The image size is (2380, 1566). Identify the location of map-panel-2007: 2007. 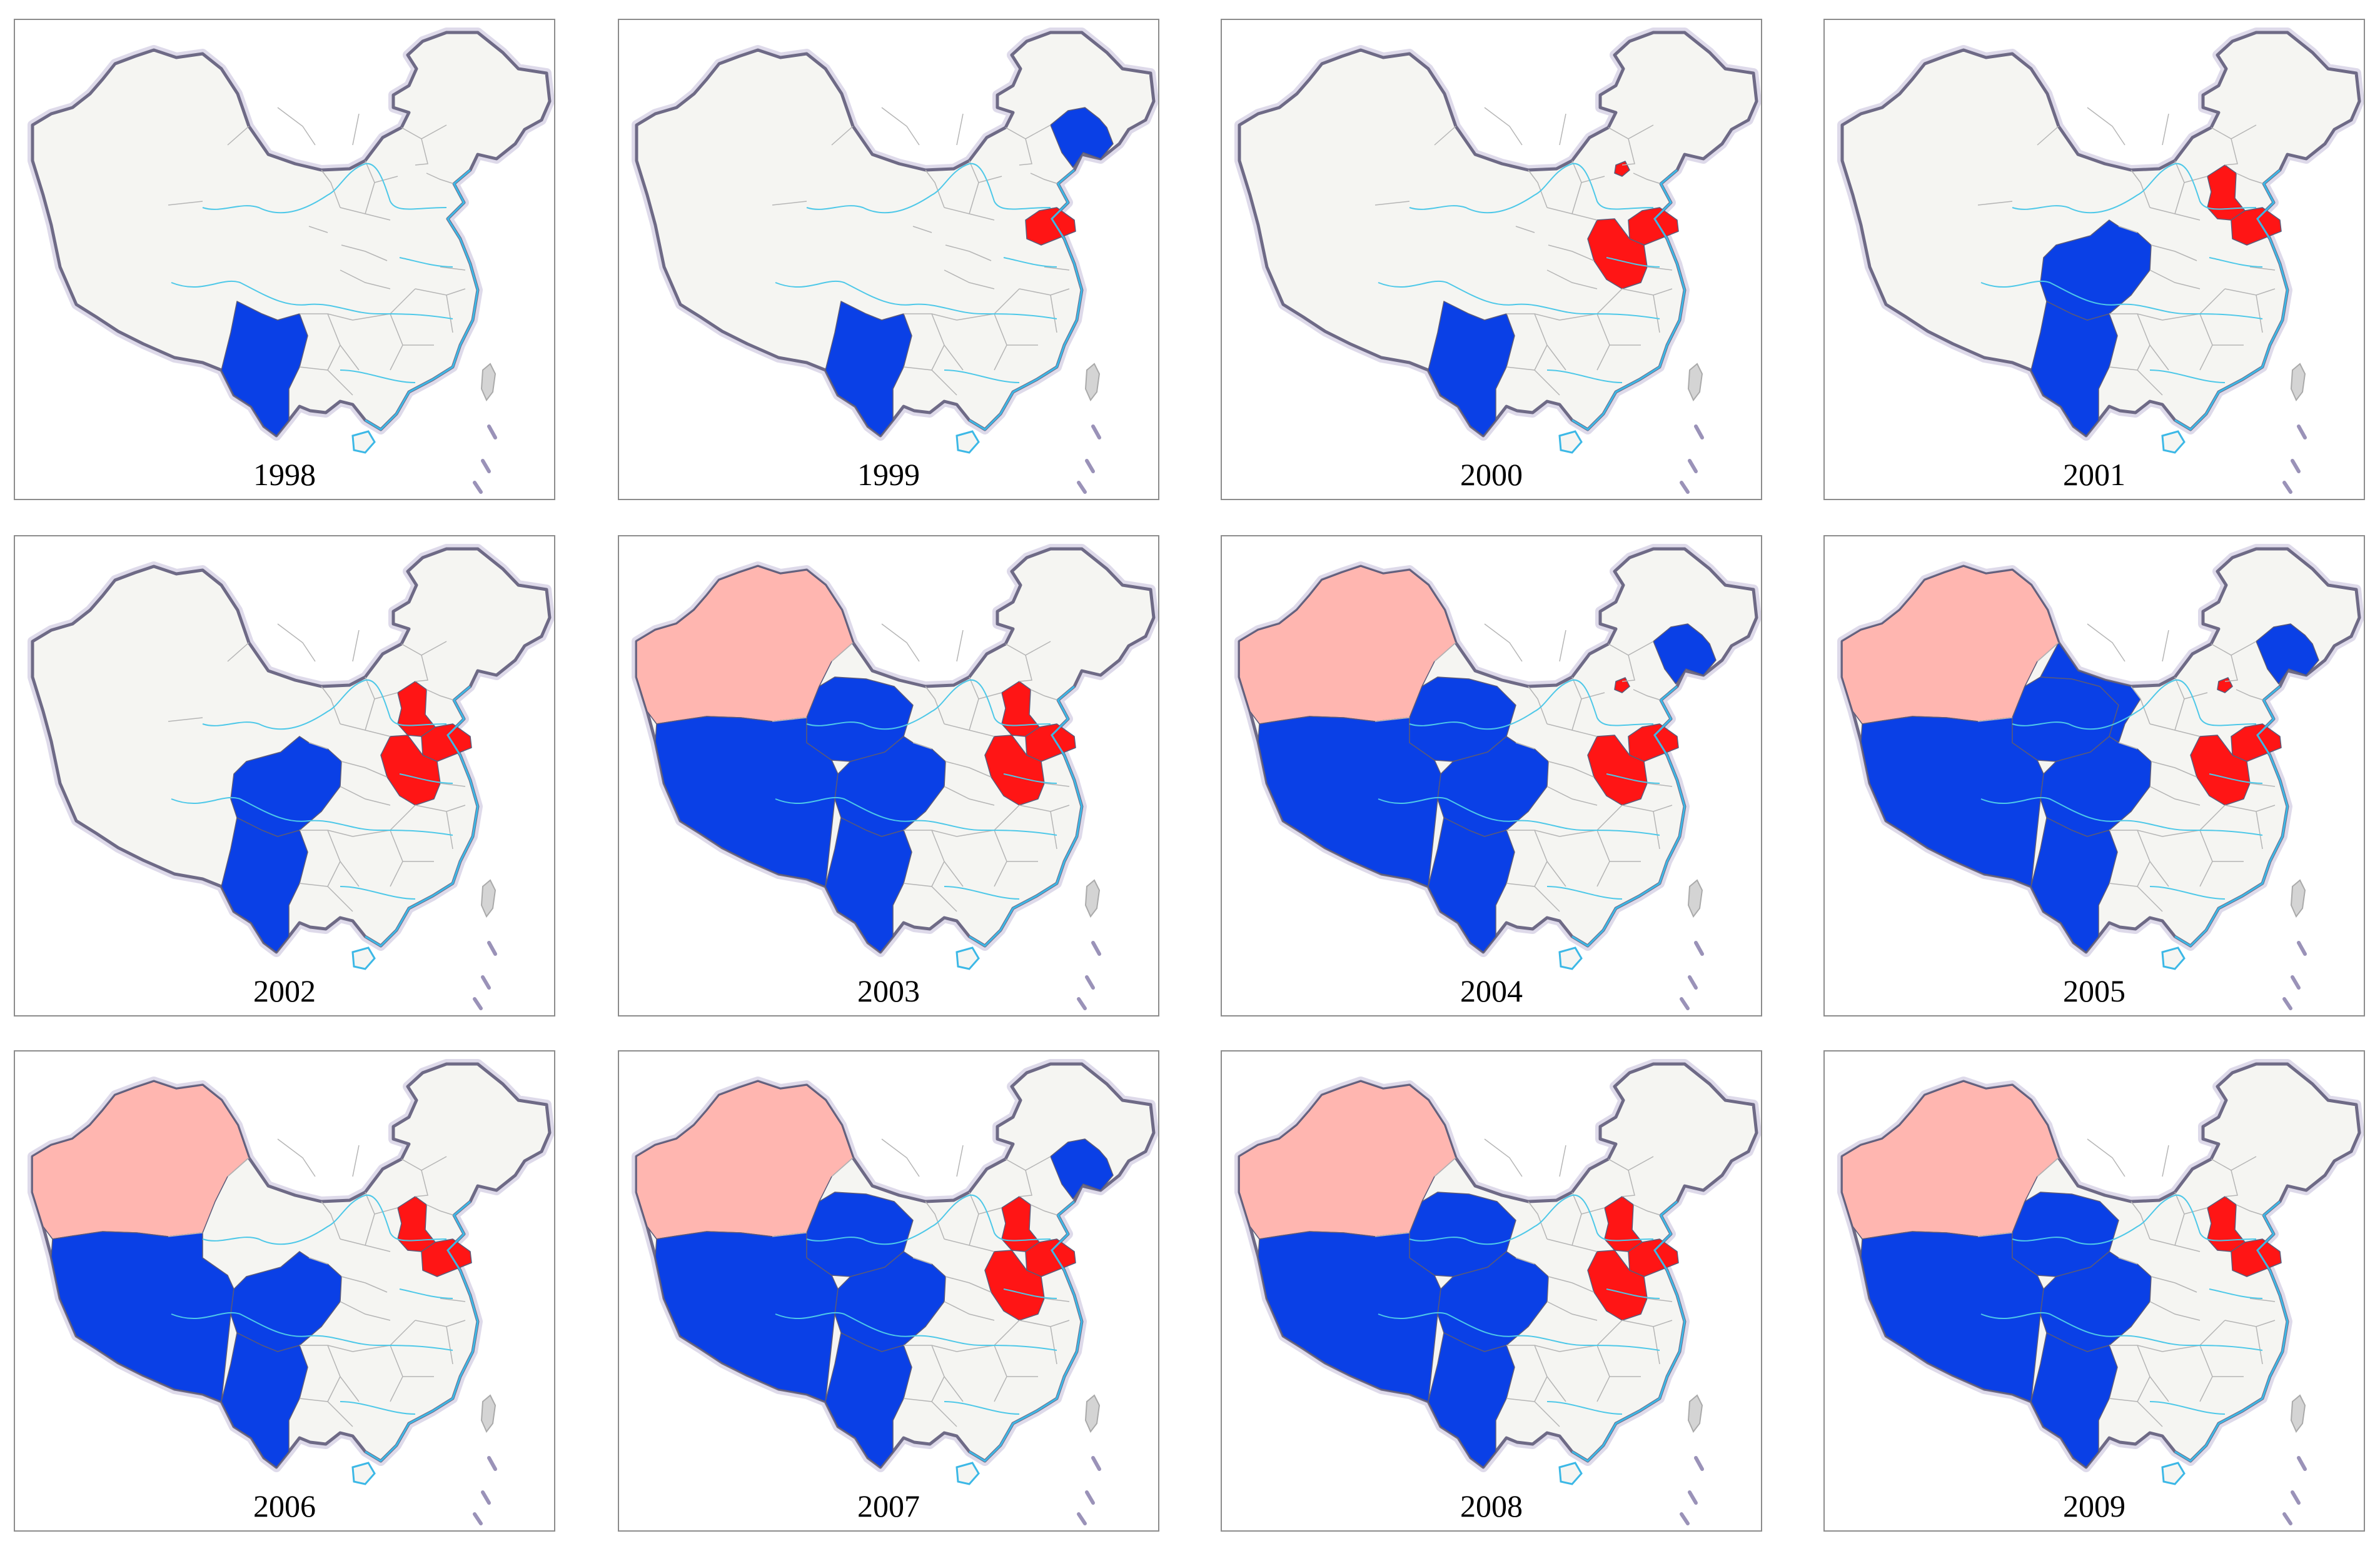
(888, 1291).